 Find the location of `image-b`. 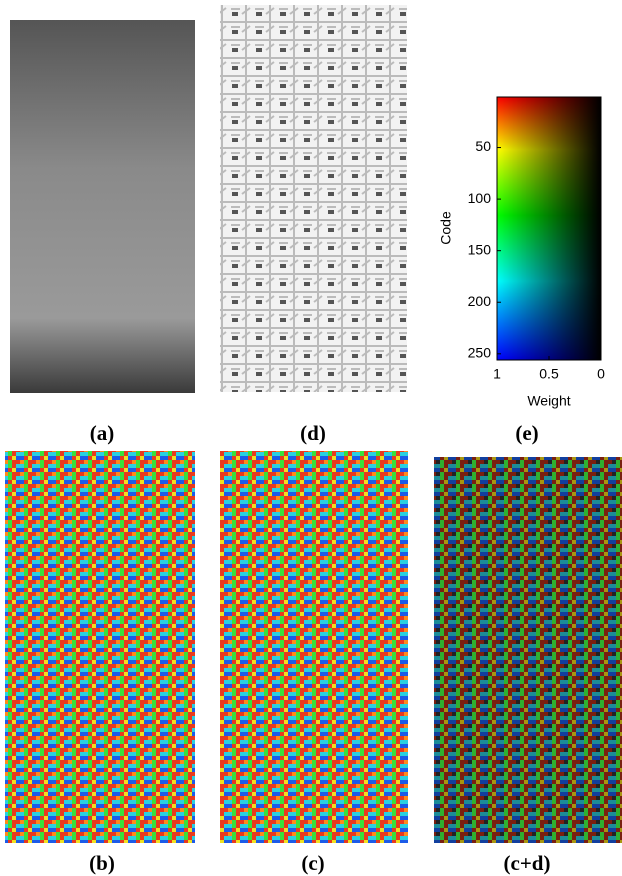

image-b is located at coordinates (100, 647).